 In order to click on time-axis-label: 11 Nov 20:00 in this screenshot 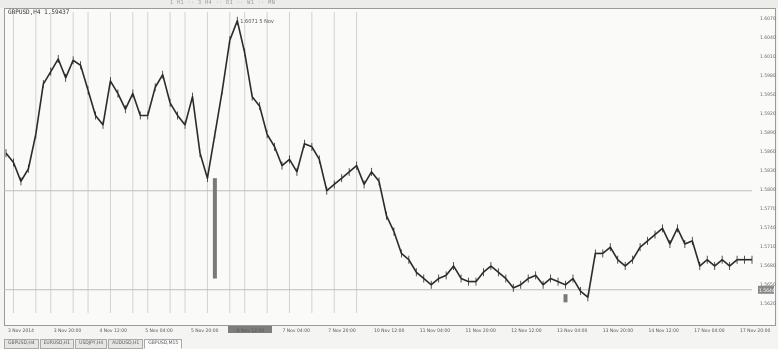, I will do `click(481, 331)`.